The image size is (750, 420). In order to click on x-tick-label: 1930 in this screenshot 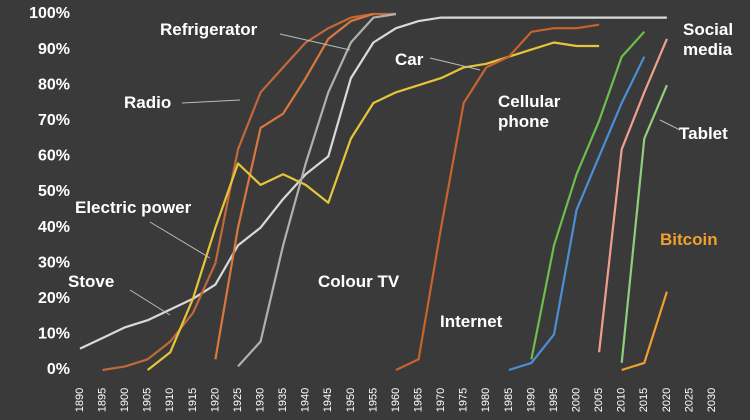, I will do `click(260, 400)`.